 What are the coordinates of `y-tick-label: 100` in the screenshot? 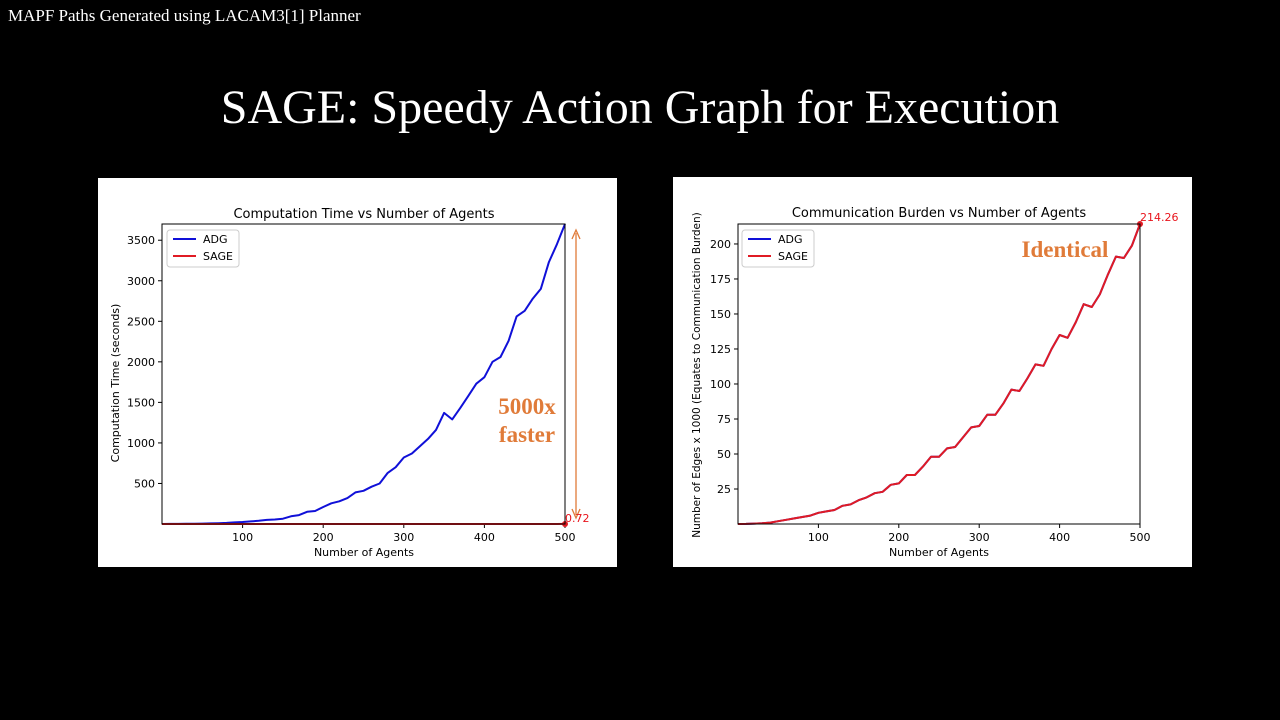 It's located at (720, 384).